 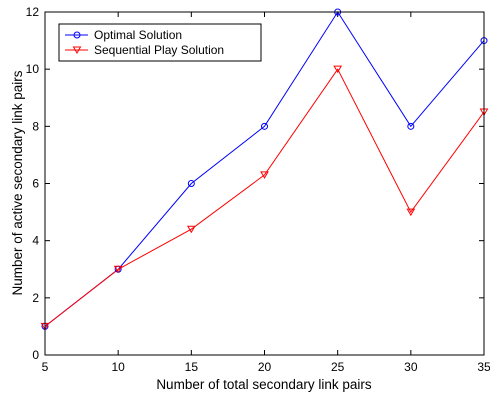 I want to click on x-tick-label: 25, so click(x=338, y=367).